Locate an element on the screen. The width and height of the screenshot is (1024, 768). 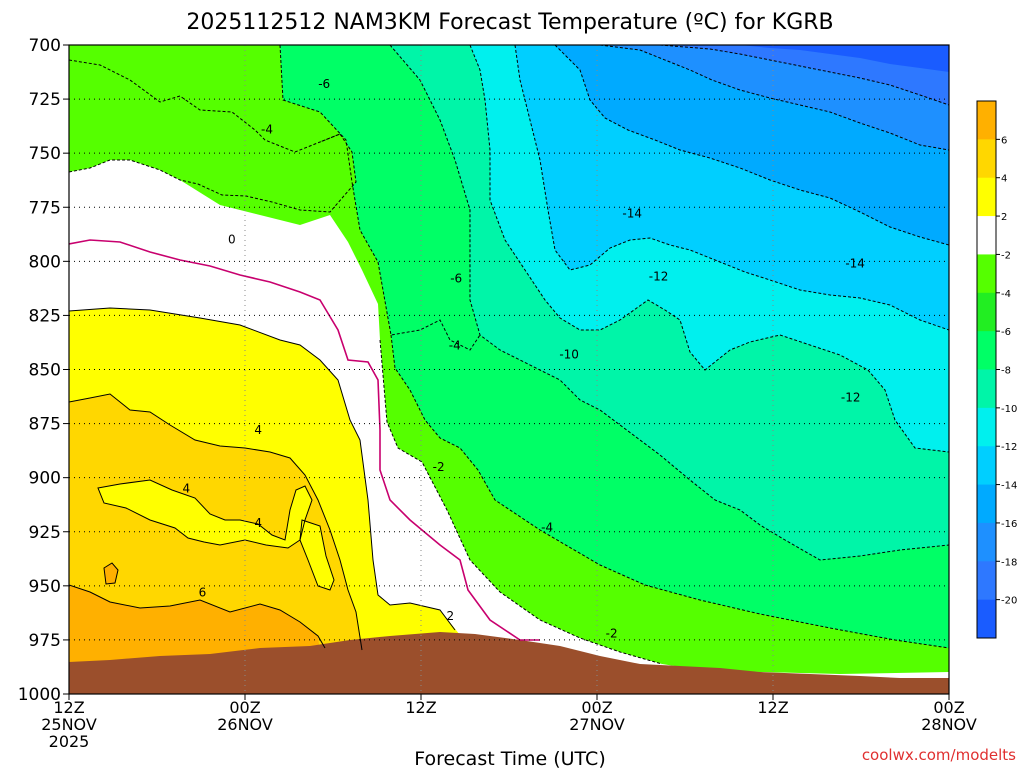
contour-plus6-cell is located at coordinates (111, 573).